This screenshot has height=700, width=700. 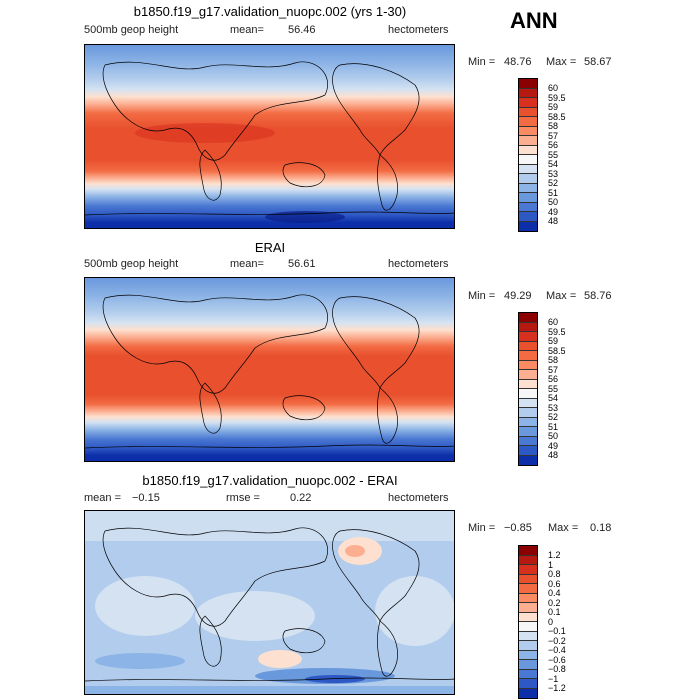 What do you see at coordinates (557, 116) in the screenshot?
I see `colorbar-tick-label: 58.5` at bounding box center [557, 116].